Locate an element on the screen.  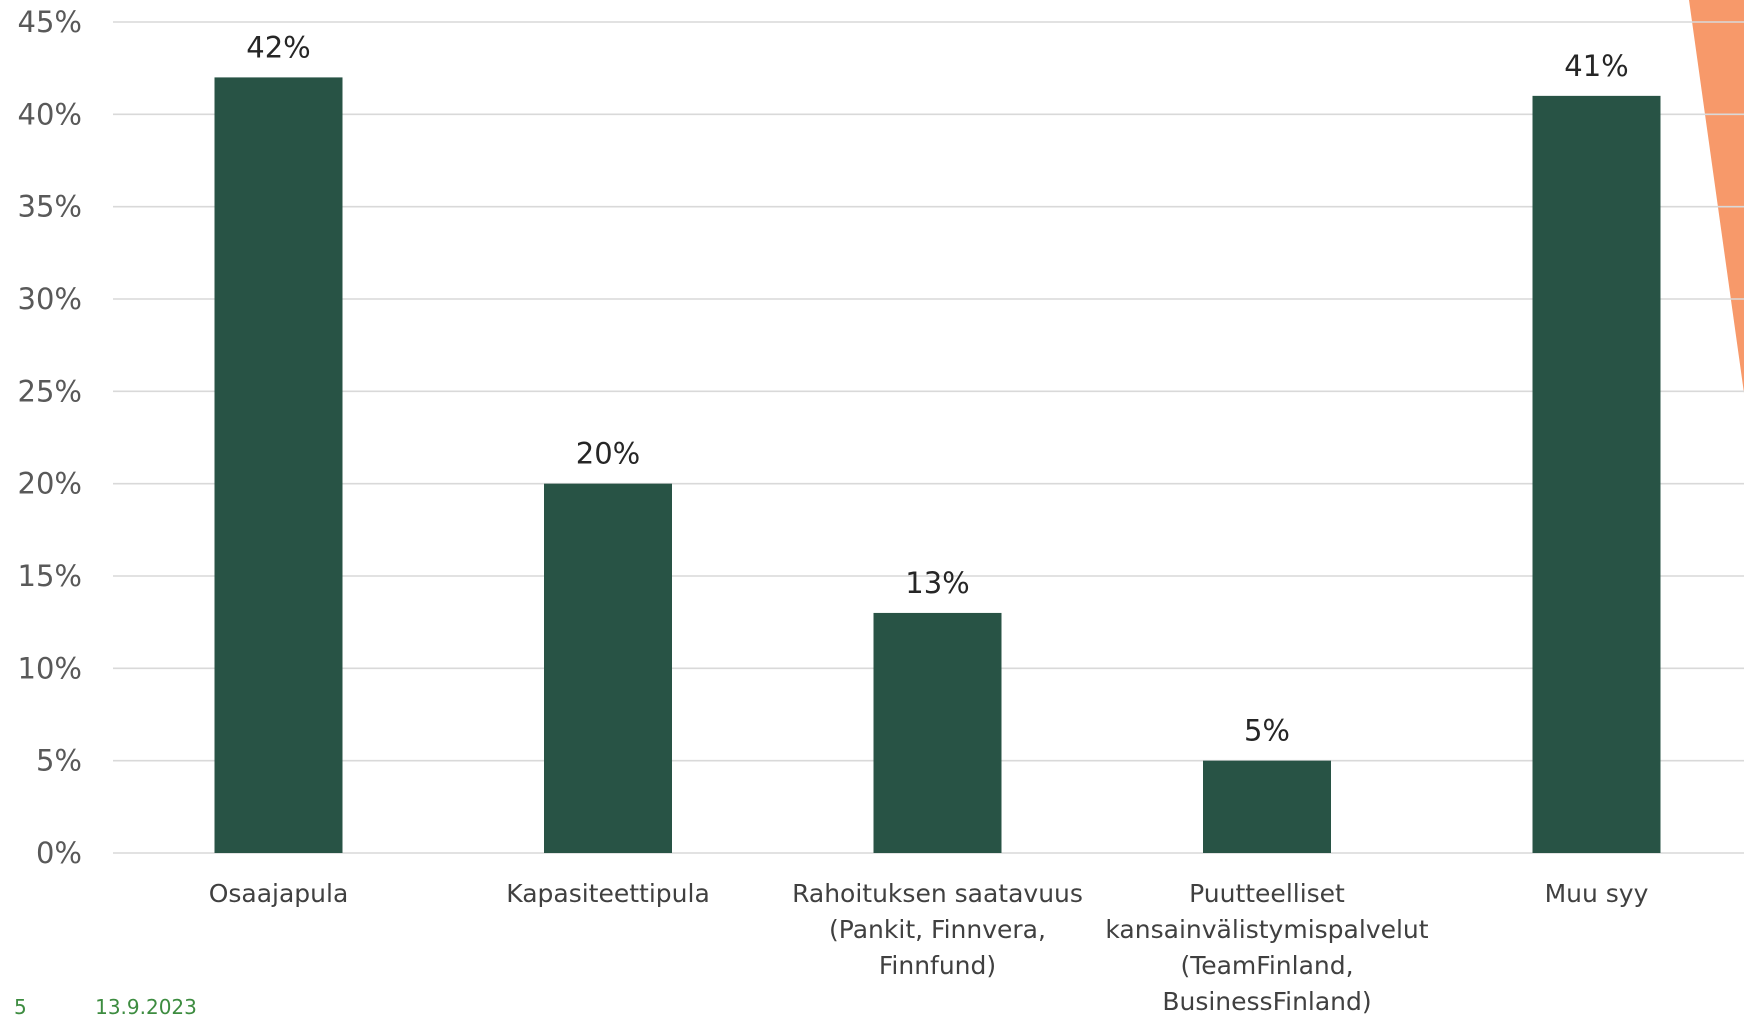
y-tick-label: 15% is located at coordinates (50, 576).